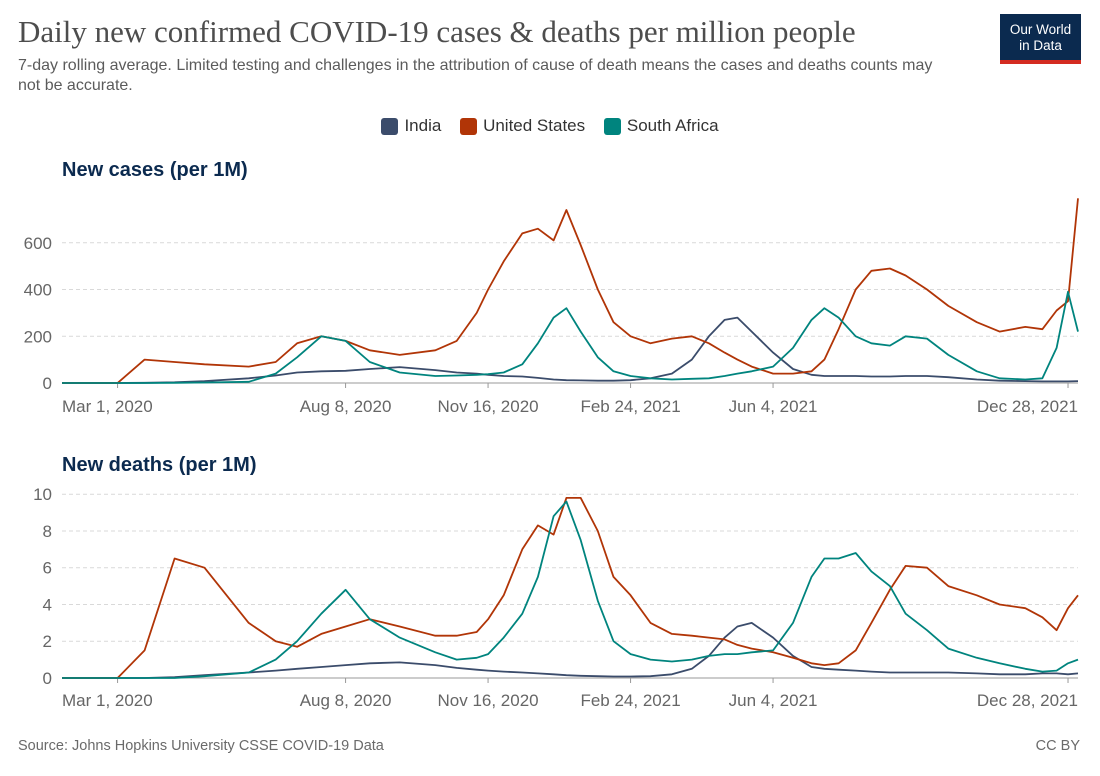 This screenshot has width=1100, height=776. I want to click on owid-logo: Our World in Data, so click(1040, 39).